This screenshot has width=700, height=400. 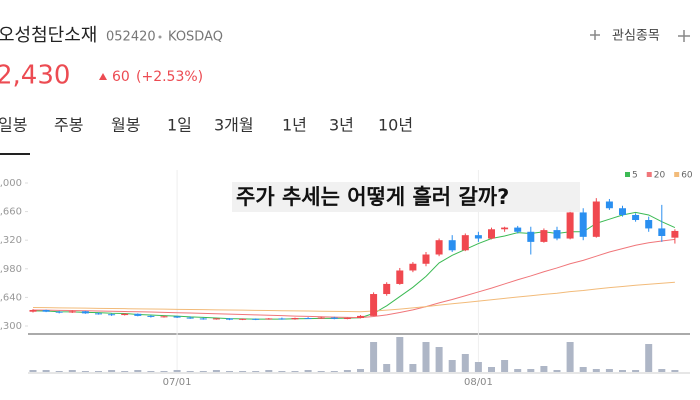 What do you see at coordinates (195, 37) in the screenshot?
I see `market: KOSDAQ` at bounding box center [195, 37].